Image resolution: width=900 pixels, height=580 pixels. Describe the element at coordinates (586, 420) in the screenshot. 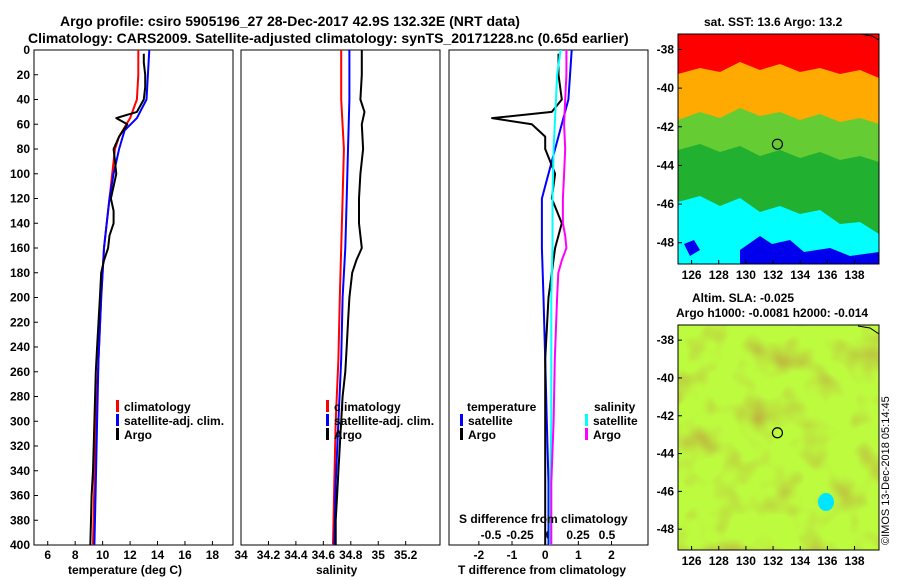

I see `legend-swatch-s-satellite` at that location.